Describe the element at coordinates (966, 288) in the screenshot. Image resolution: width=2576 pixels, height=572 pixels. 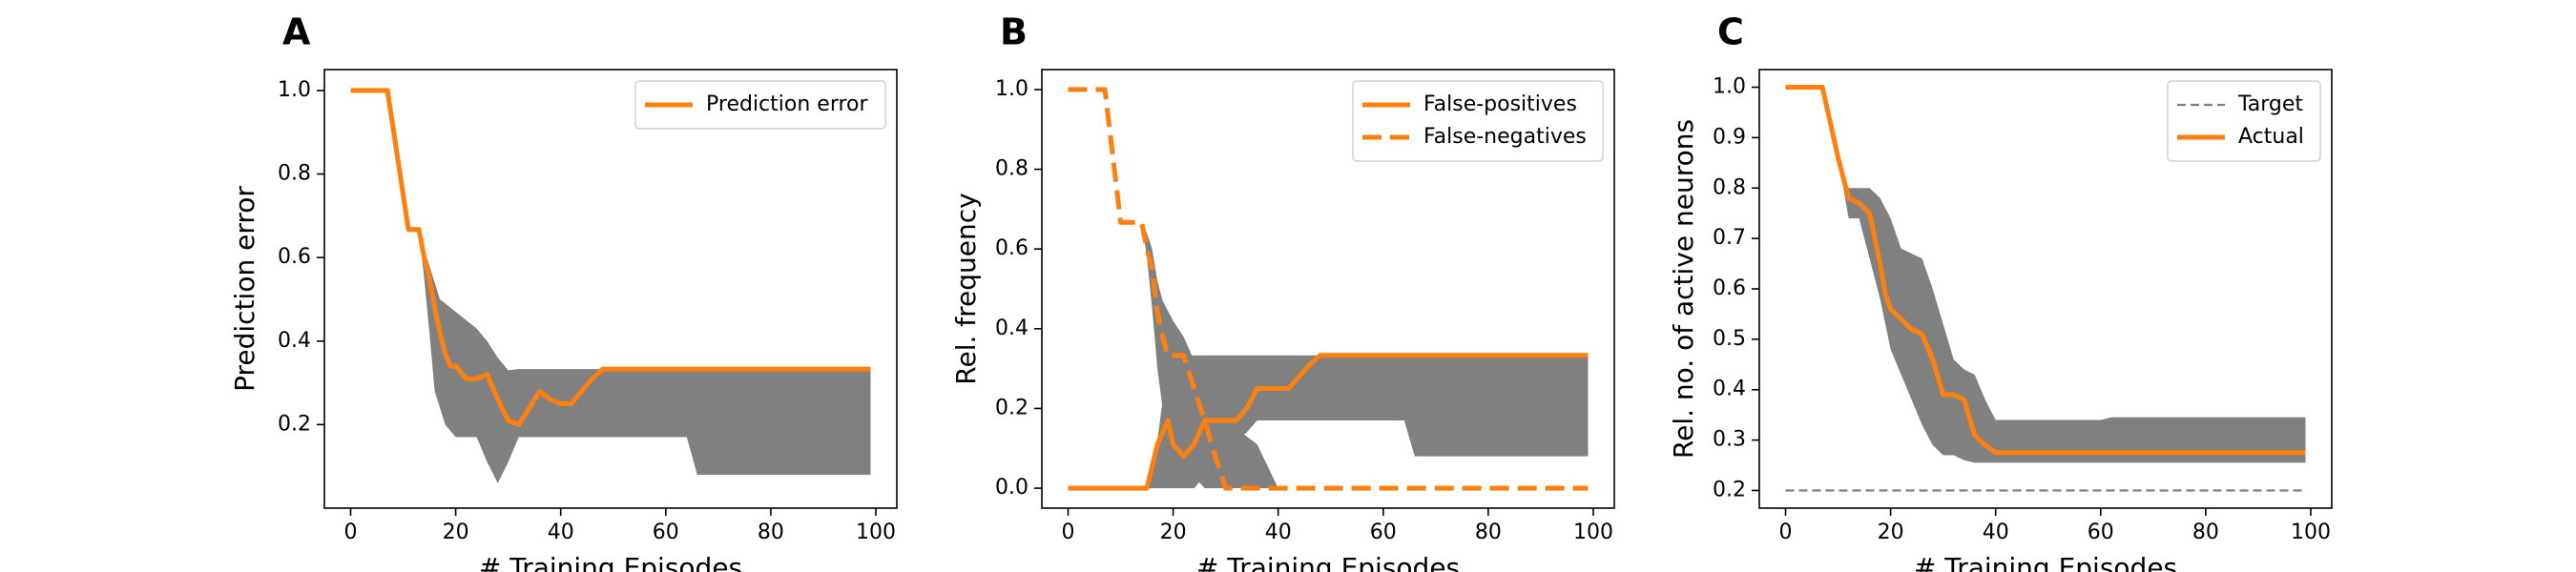
I see `y-axis-label: Rel. frequency` at that location.